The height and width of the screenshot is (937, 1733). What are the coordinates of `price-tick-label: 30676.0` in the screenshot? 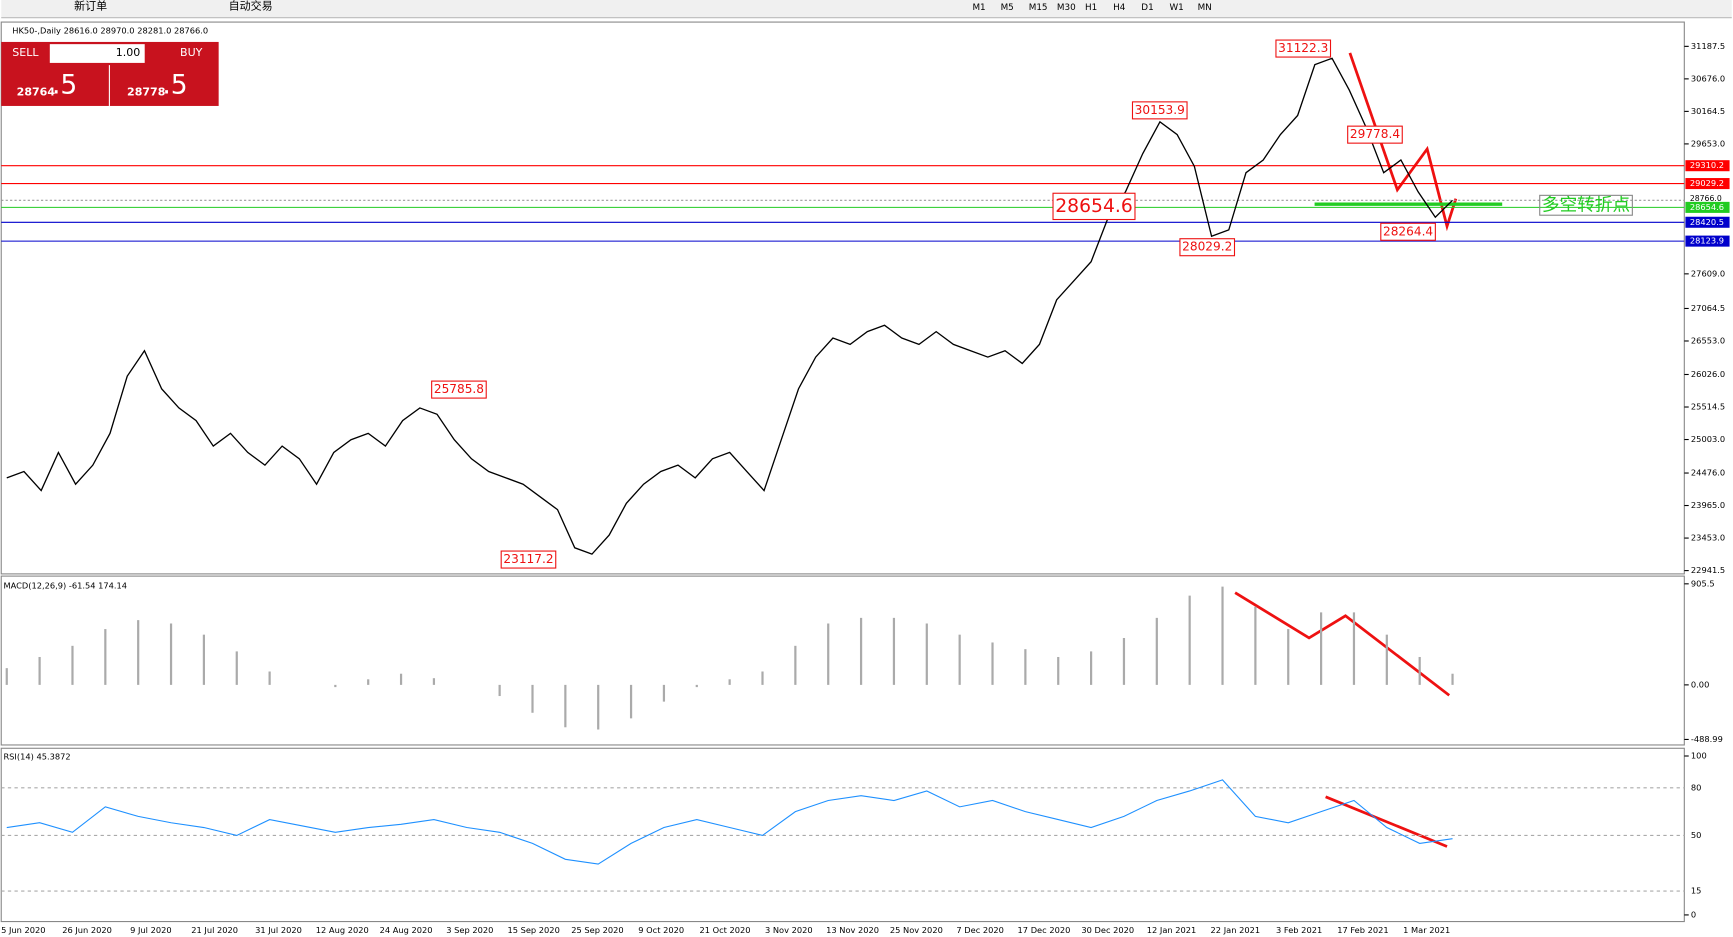 It's located at (1708, 78).